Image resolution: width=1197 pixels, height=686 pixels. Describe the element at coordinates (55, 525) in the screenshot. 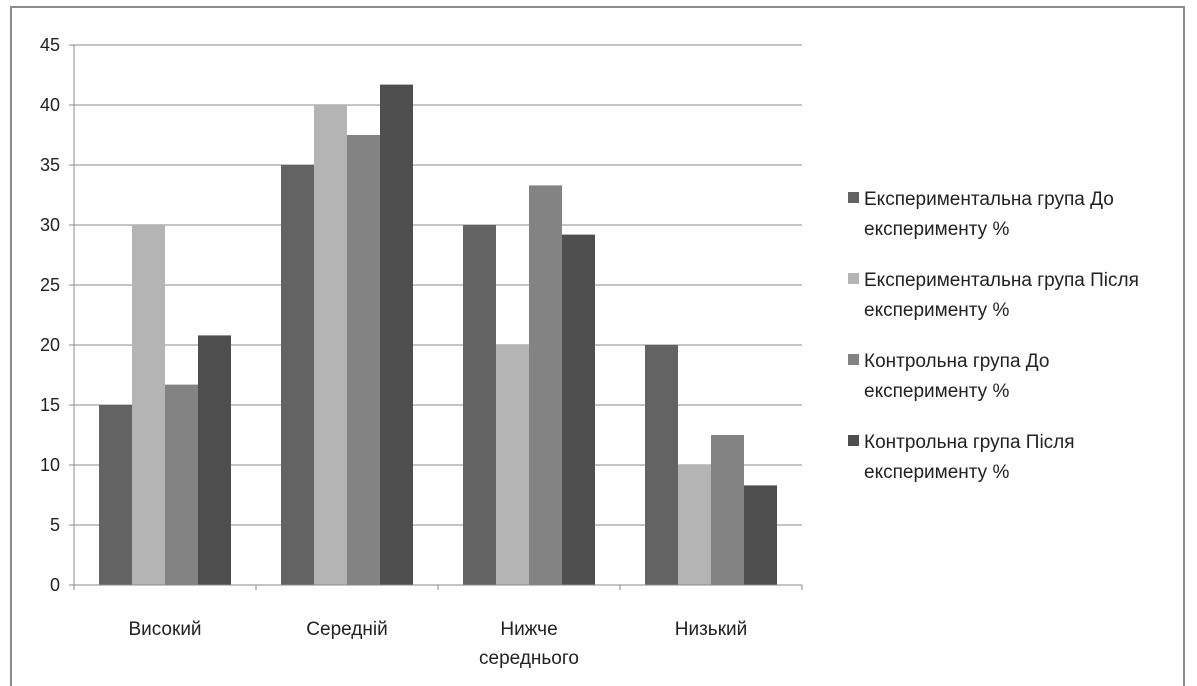

I see `y-tick-label: 5` at that location.